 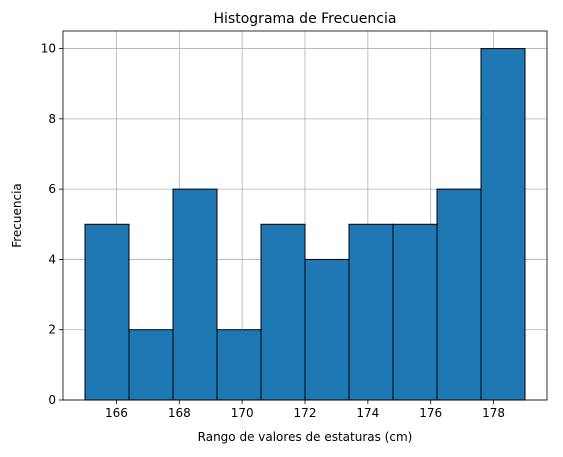 I want to click on x-tick-label: 168, so click(x=179, y=413).